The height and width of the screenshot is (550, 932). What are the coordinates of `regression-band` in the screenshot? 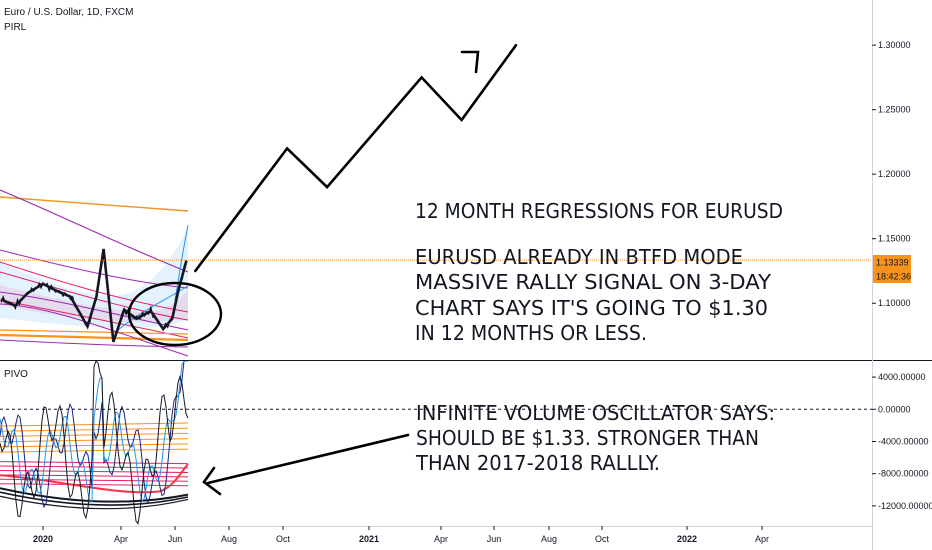 It's located at (94, 303).